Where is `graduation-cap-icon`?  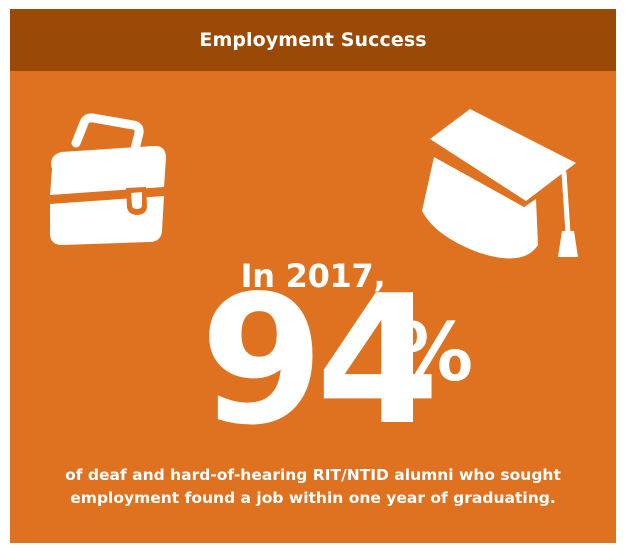
graduation-cap-icon is located at coordinates (498, 185).